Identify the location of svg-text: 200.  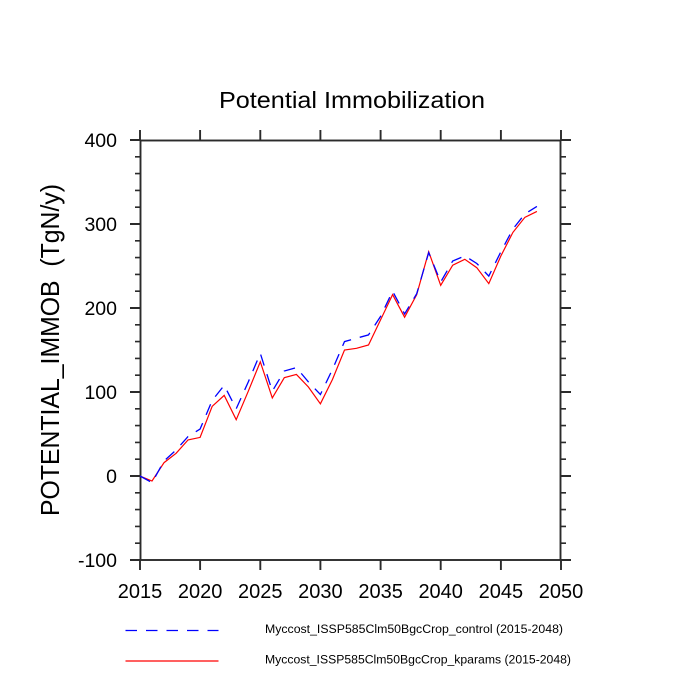
(100, 309).